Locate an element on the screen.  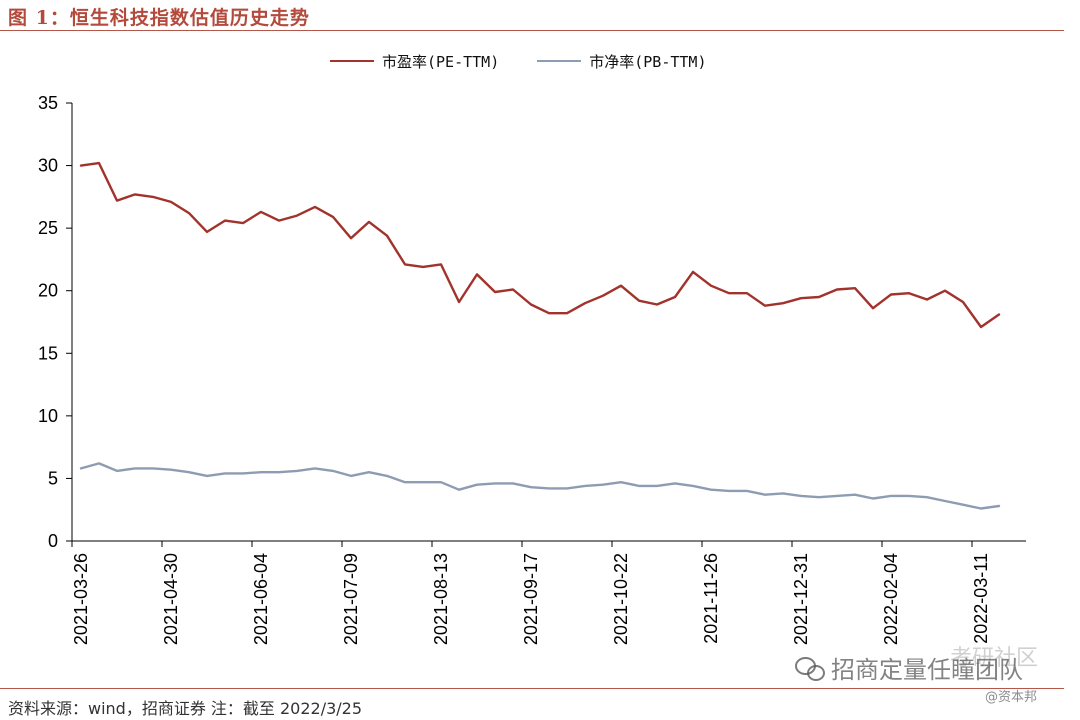
legend-label-pe: 市盈率(PE-TTM) is located at coordinates (441, 61).